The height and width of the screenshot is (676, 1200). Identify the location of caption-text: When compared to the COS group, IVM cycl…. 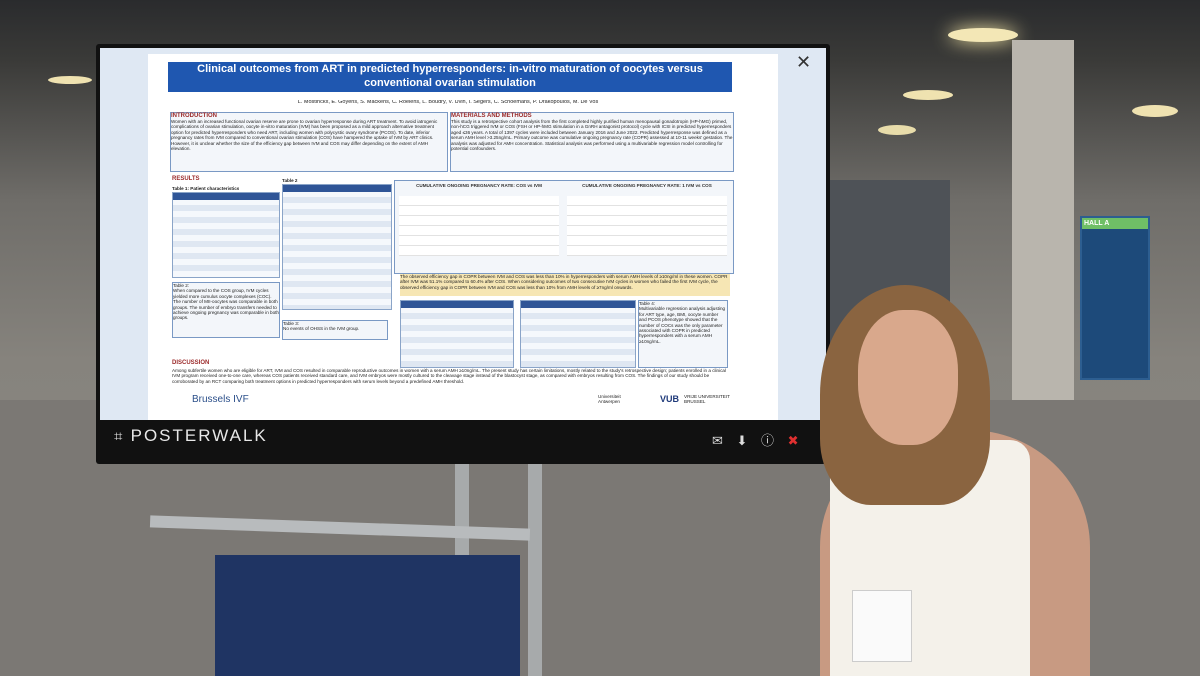
(226, 304).